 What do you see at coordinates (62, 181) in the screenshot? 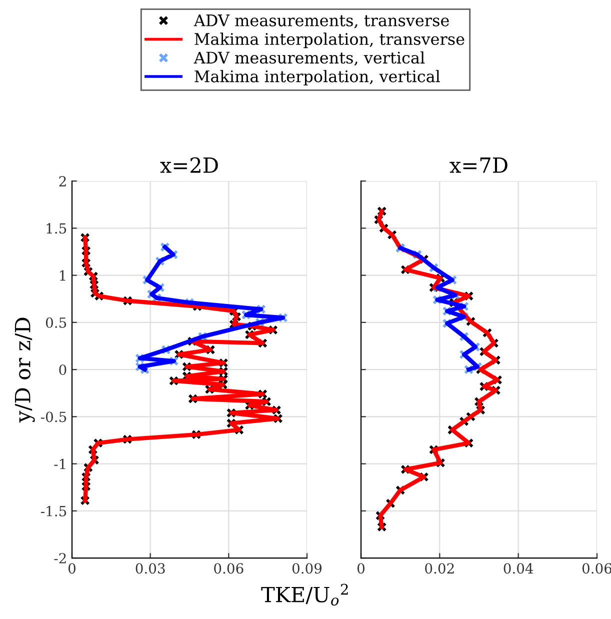
I see `y-tick-label: 2` at bounding box center [62, 181].